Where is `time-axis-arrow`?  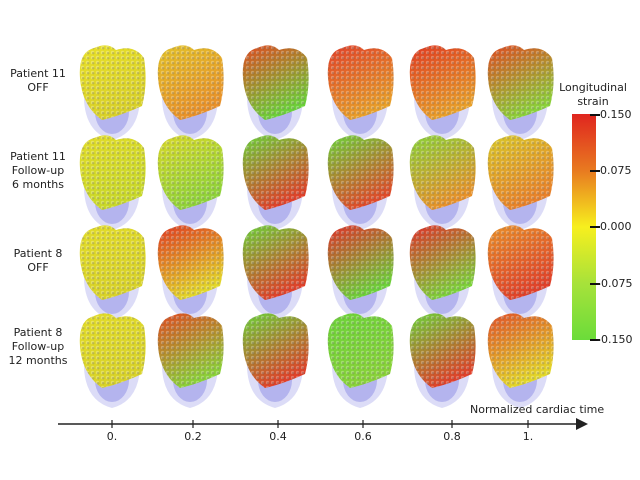 time-axis-arrow is located at coordinates (582, 424).